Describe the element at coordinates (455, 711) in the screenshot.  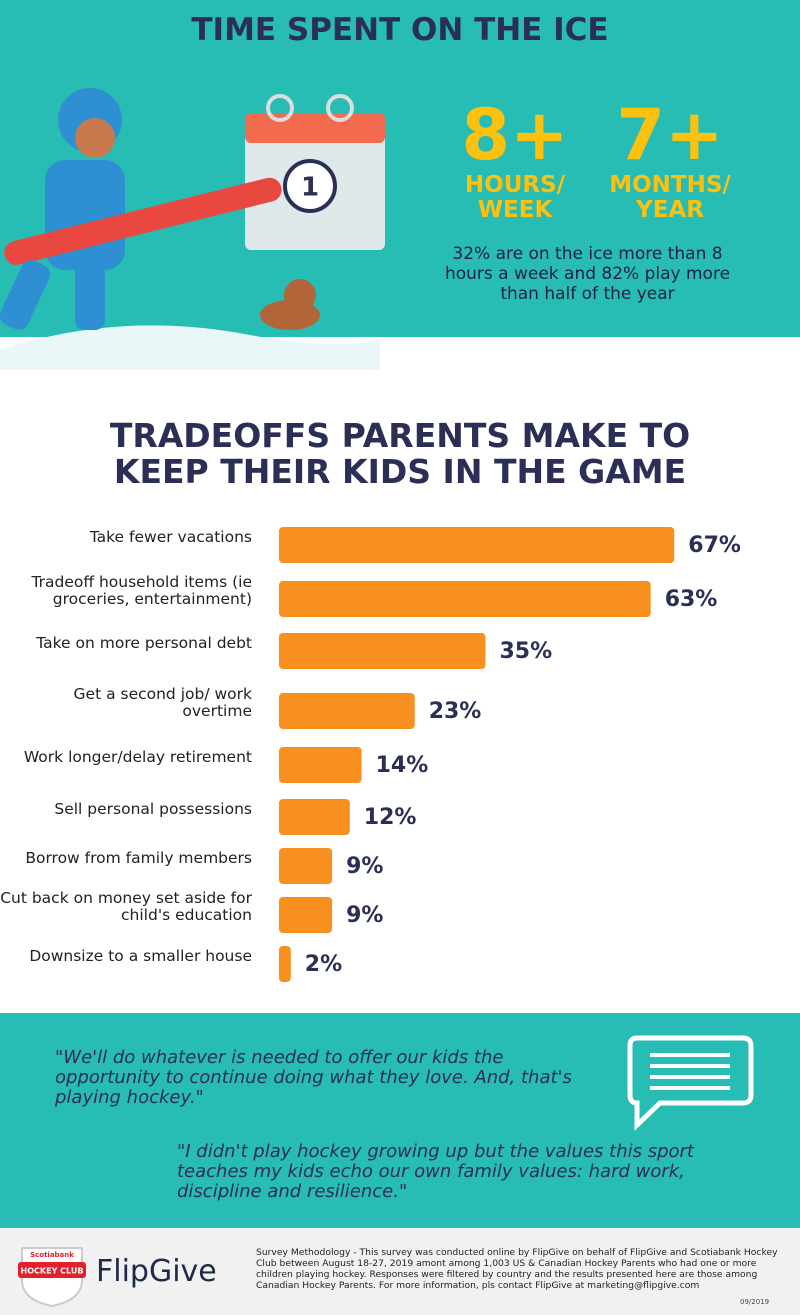
I see `value-label: 23%` at that location.